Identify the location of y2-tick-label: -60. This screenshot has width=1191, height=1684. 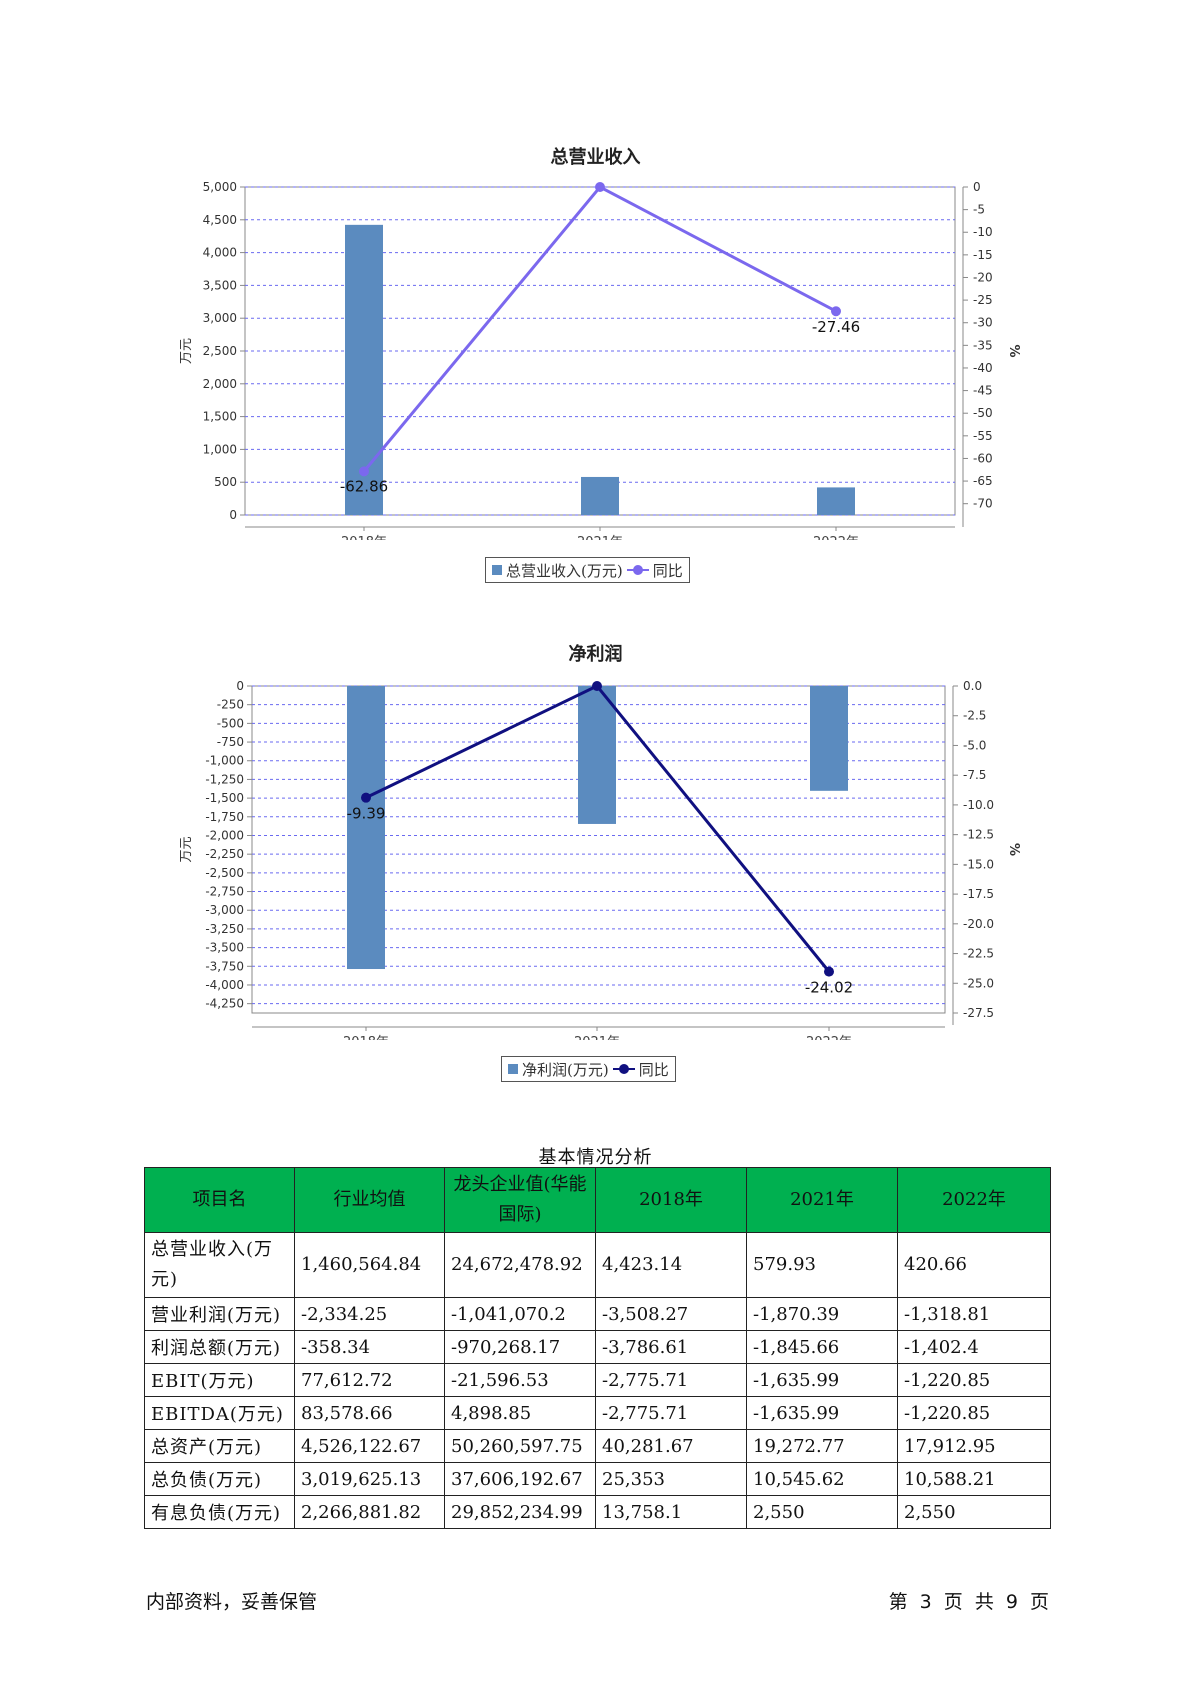
(983, 458).